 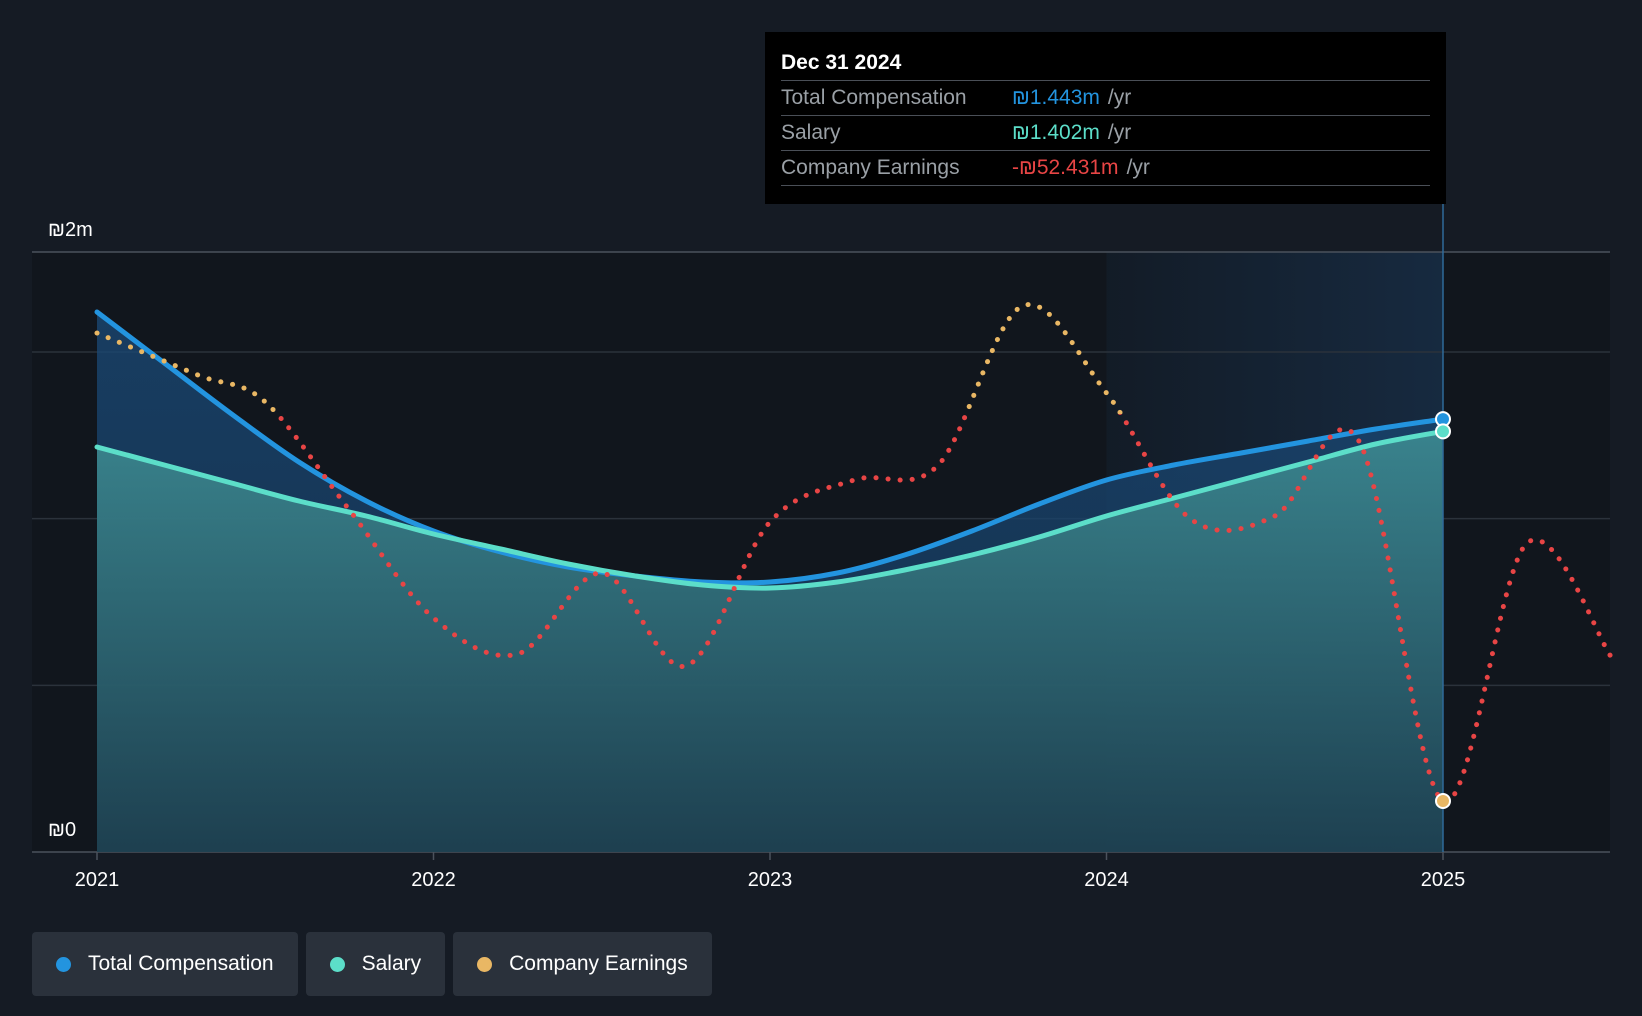 What do you see at coordinates (770, 509) in the screenshot?
I see `salary-line` at bounding box center [770, 509].